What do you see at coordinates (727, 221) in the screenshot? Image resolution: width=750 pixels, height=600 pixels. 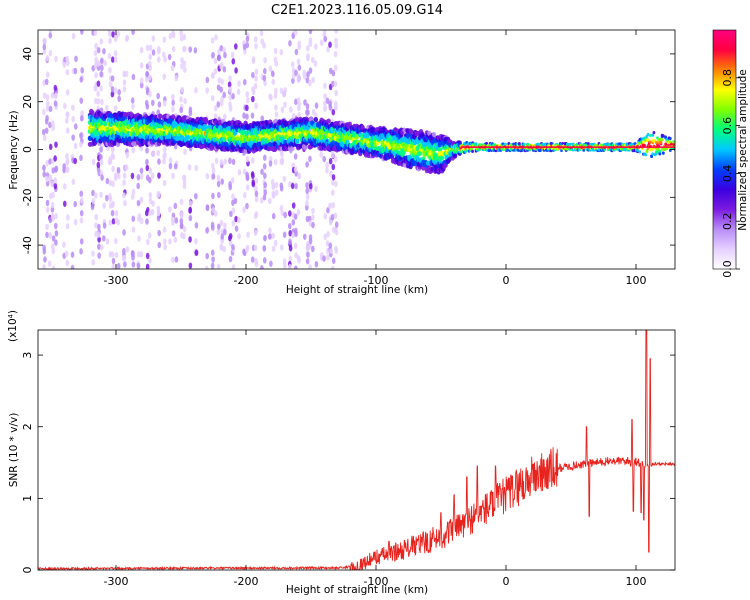 I see `colorbar-tick-label: 0.2` at bounding box center [727, 221].